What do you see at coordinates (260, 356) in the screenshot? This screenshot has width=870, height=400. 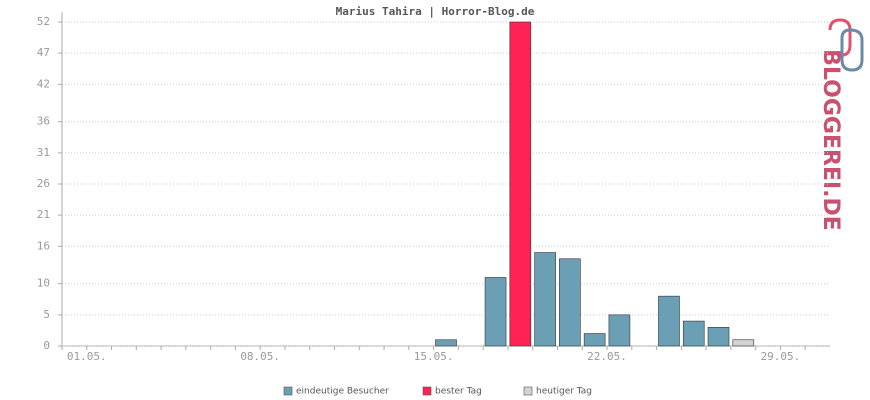 I see `x-tick-label: 08.05.` at bounding box center [260, 356].